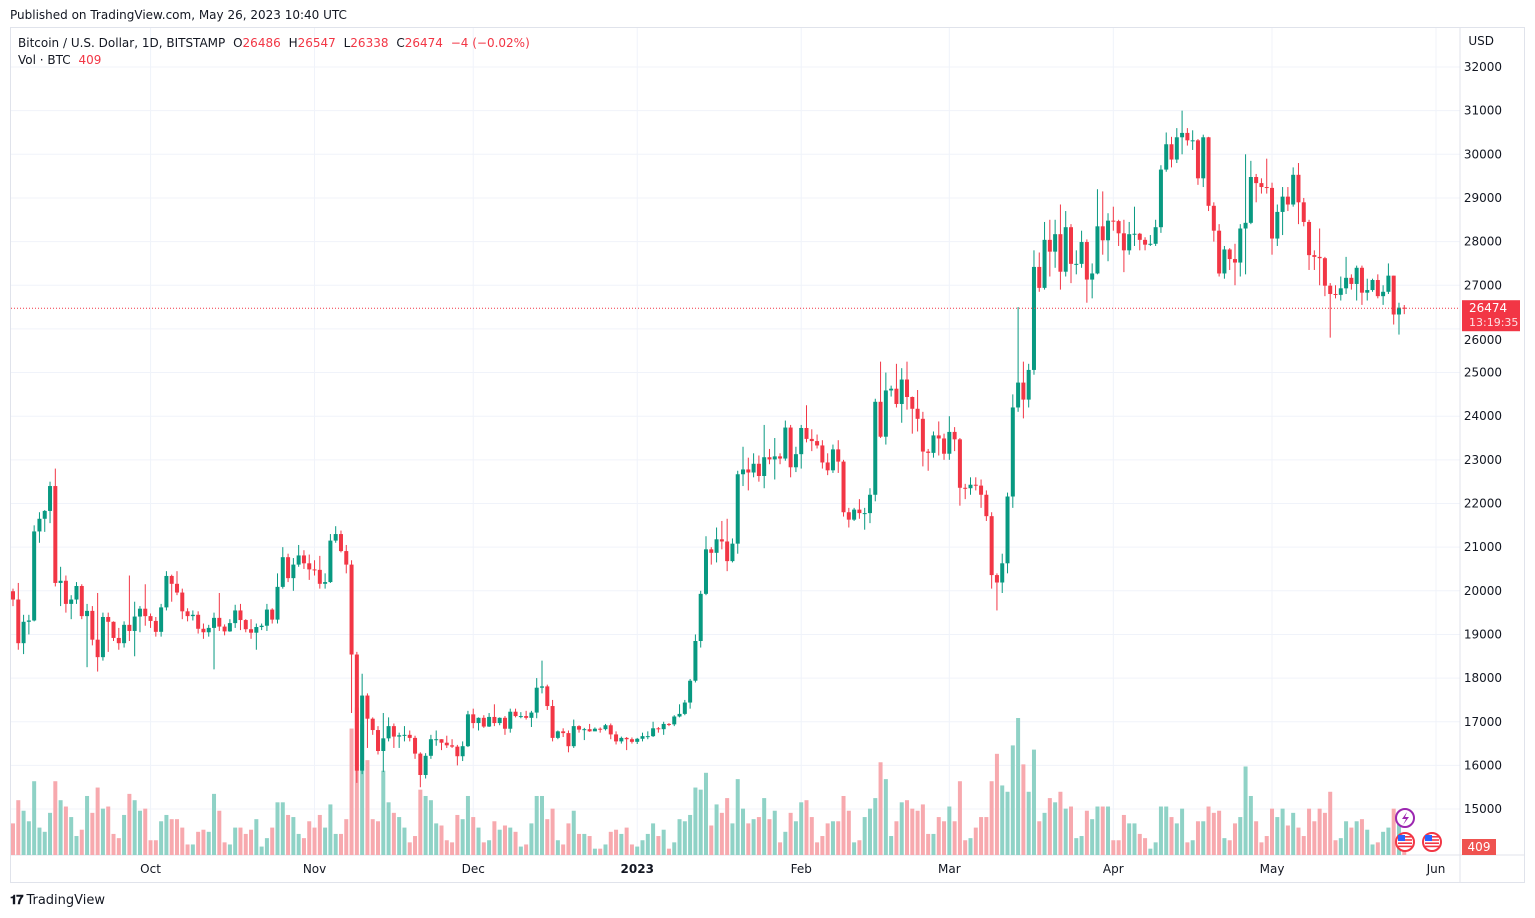 This screenshot has width=1535, height=918. What do you see at coordinates (1436, 869) in the screenshot?
I see `time-tick-label: Jun` at bounding box center [1436, 869].